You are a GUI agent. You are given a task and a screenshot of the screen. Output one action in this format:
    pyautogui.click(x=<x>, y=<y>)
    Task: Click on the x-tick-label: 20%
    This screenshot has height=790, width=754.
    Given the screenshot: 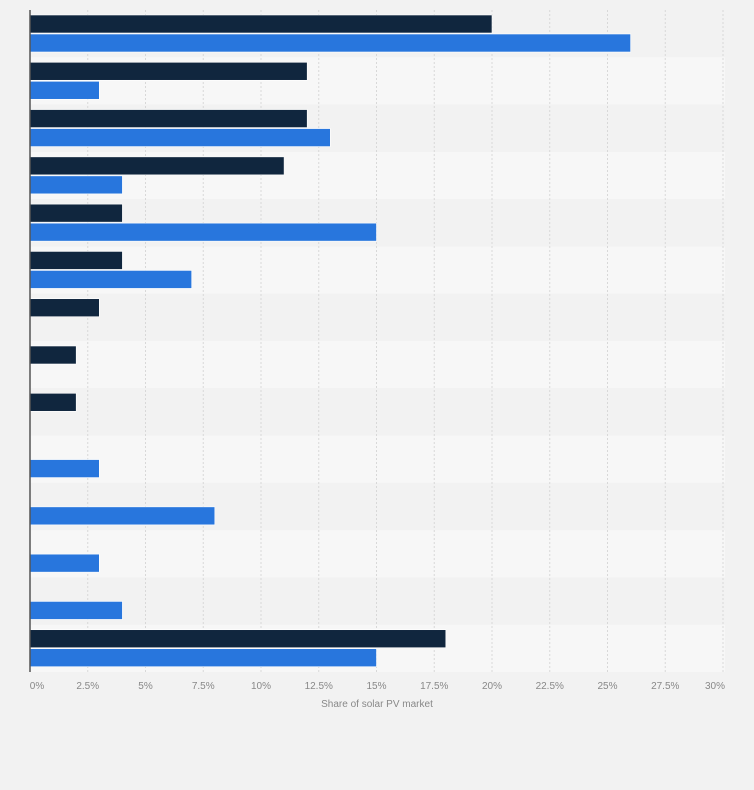 What is the action you would take?
    pyautogui.click(x=492, y=686)
    